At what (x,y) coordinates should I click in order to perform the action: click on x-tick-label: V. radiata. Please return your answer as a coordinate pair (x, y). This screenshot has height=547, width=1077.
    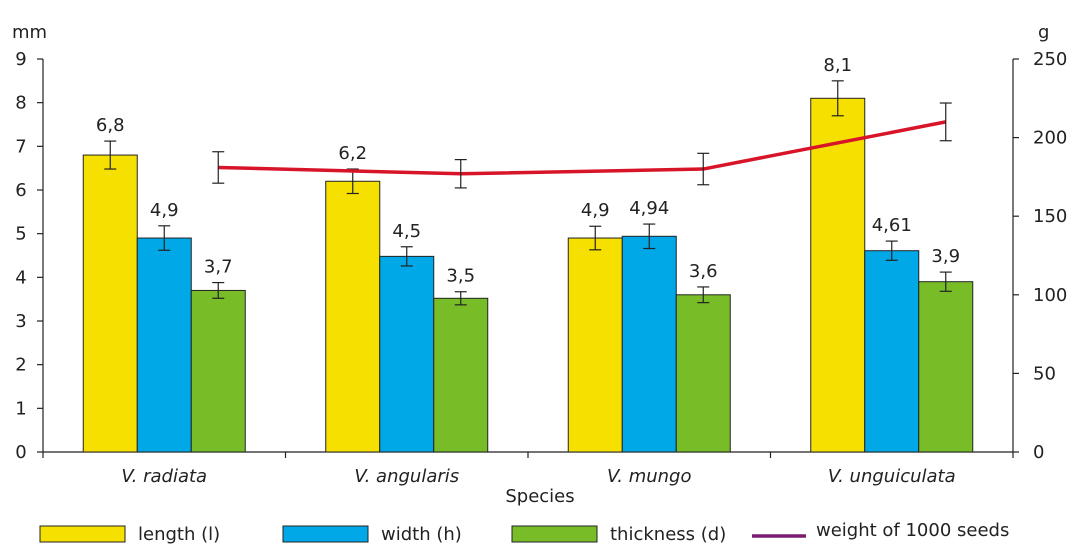
    Looking at the image, I should click on (164, 476).